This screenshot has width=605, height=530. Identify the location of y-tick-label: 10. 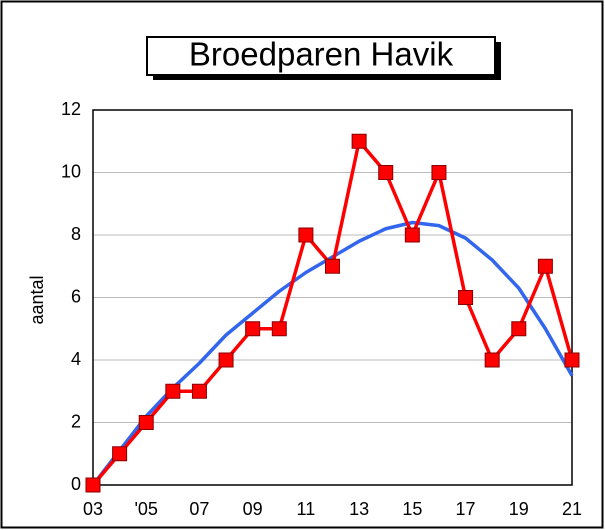
(71, 171).